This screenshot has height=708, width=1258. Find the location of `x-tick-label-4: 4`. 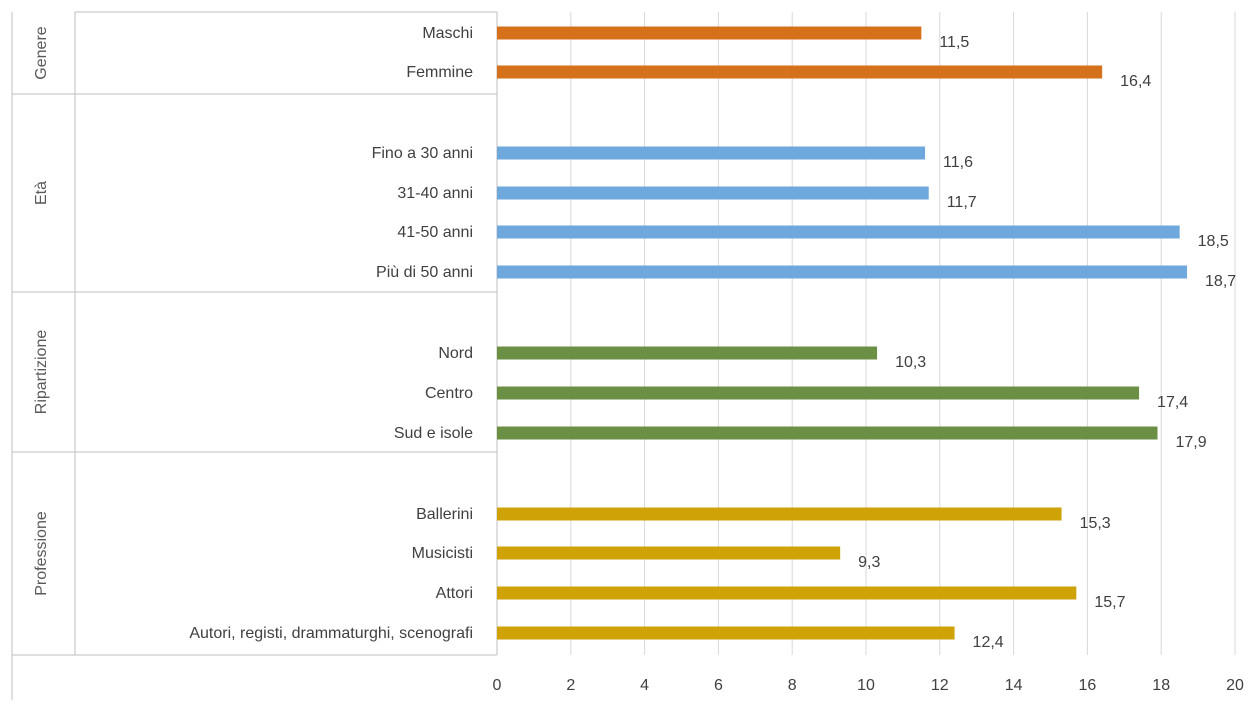

x-tick-label-4: 4 is located at coordinates (644, 685).